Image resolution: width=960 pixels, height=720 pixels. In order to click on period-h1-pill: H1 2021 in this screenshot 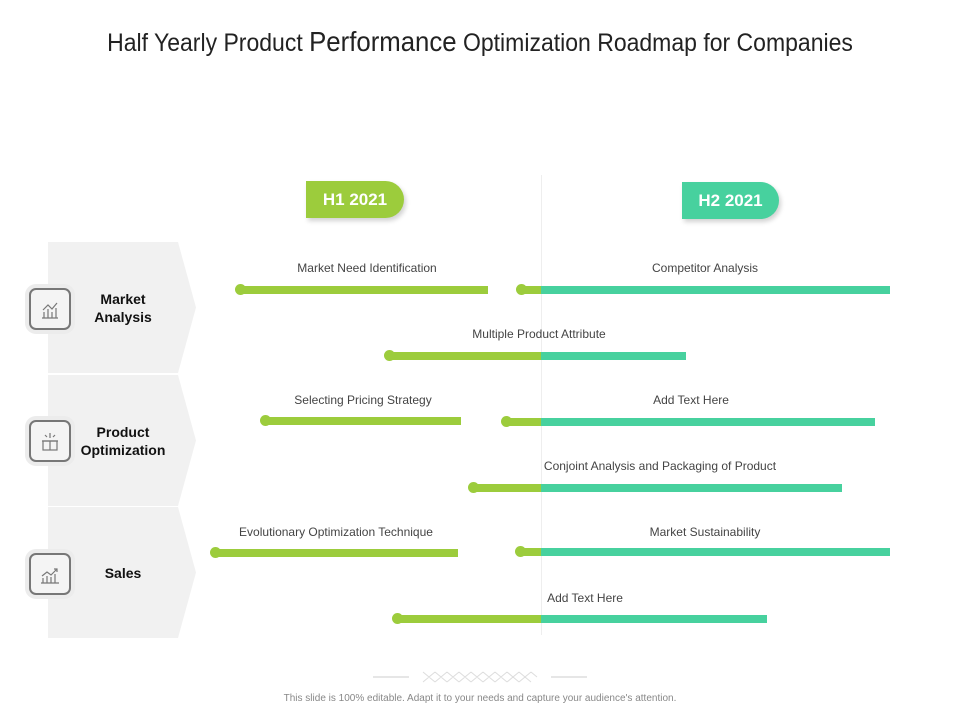, I will do `click(355, 199)`.